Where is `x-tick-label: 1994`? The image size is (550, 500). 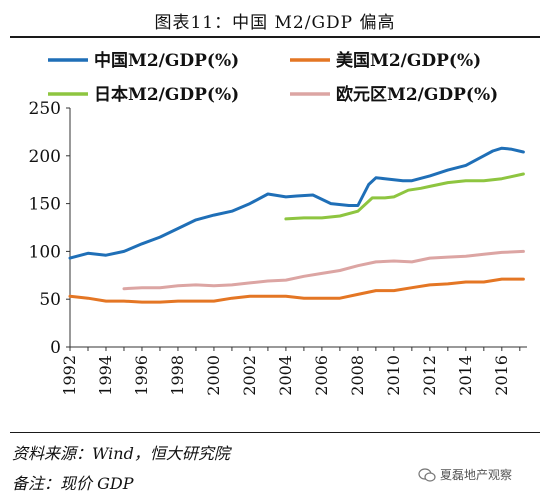 x-tick-label: 1994 is located at coordinates (105, 375).